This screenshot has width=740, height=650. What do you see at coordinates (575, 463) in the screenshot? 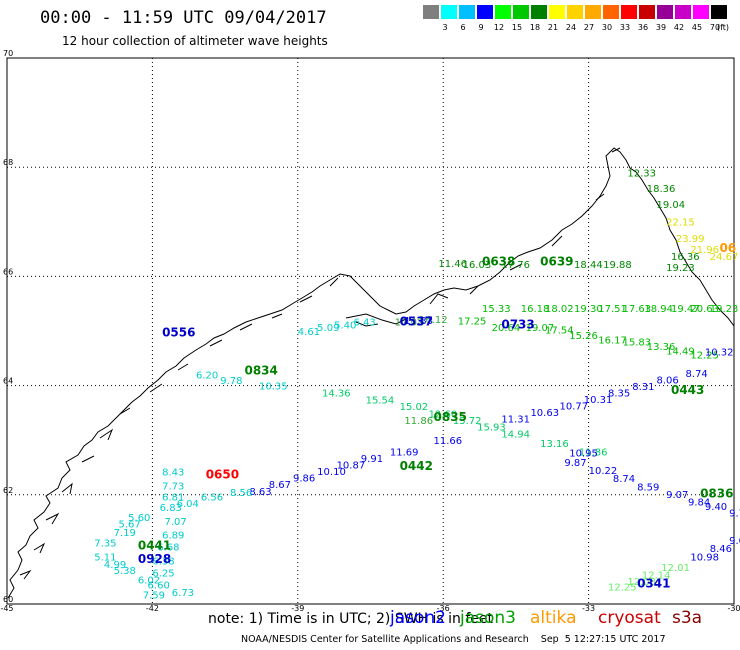
I see `wave-height-value: 9.87` at bounding box center [575, 463].